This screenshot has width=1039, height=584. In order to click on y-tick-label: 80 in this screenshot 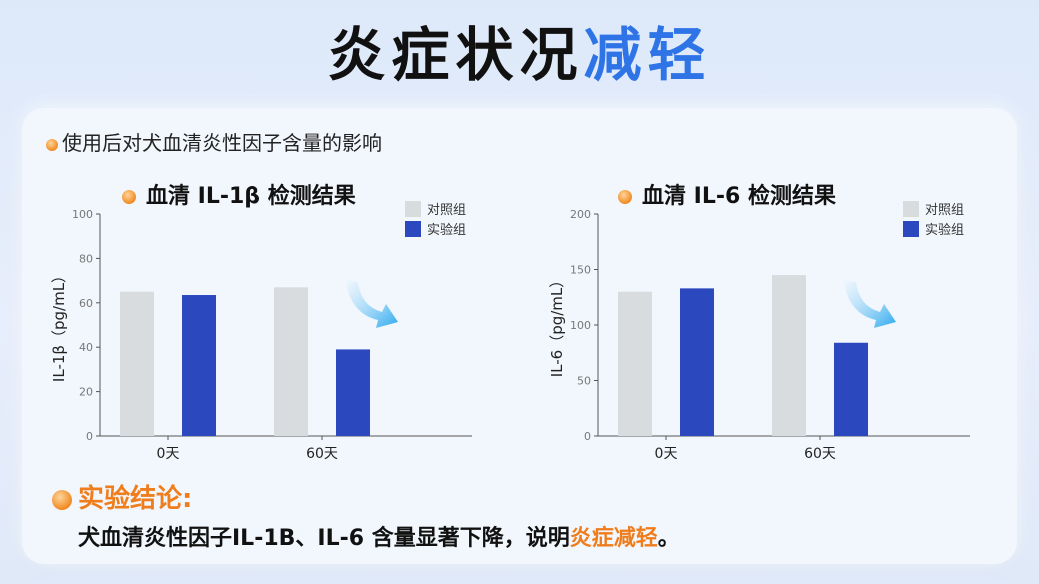, I will do `click(86, 258)`.